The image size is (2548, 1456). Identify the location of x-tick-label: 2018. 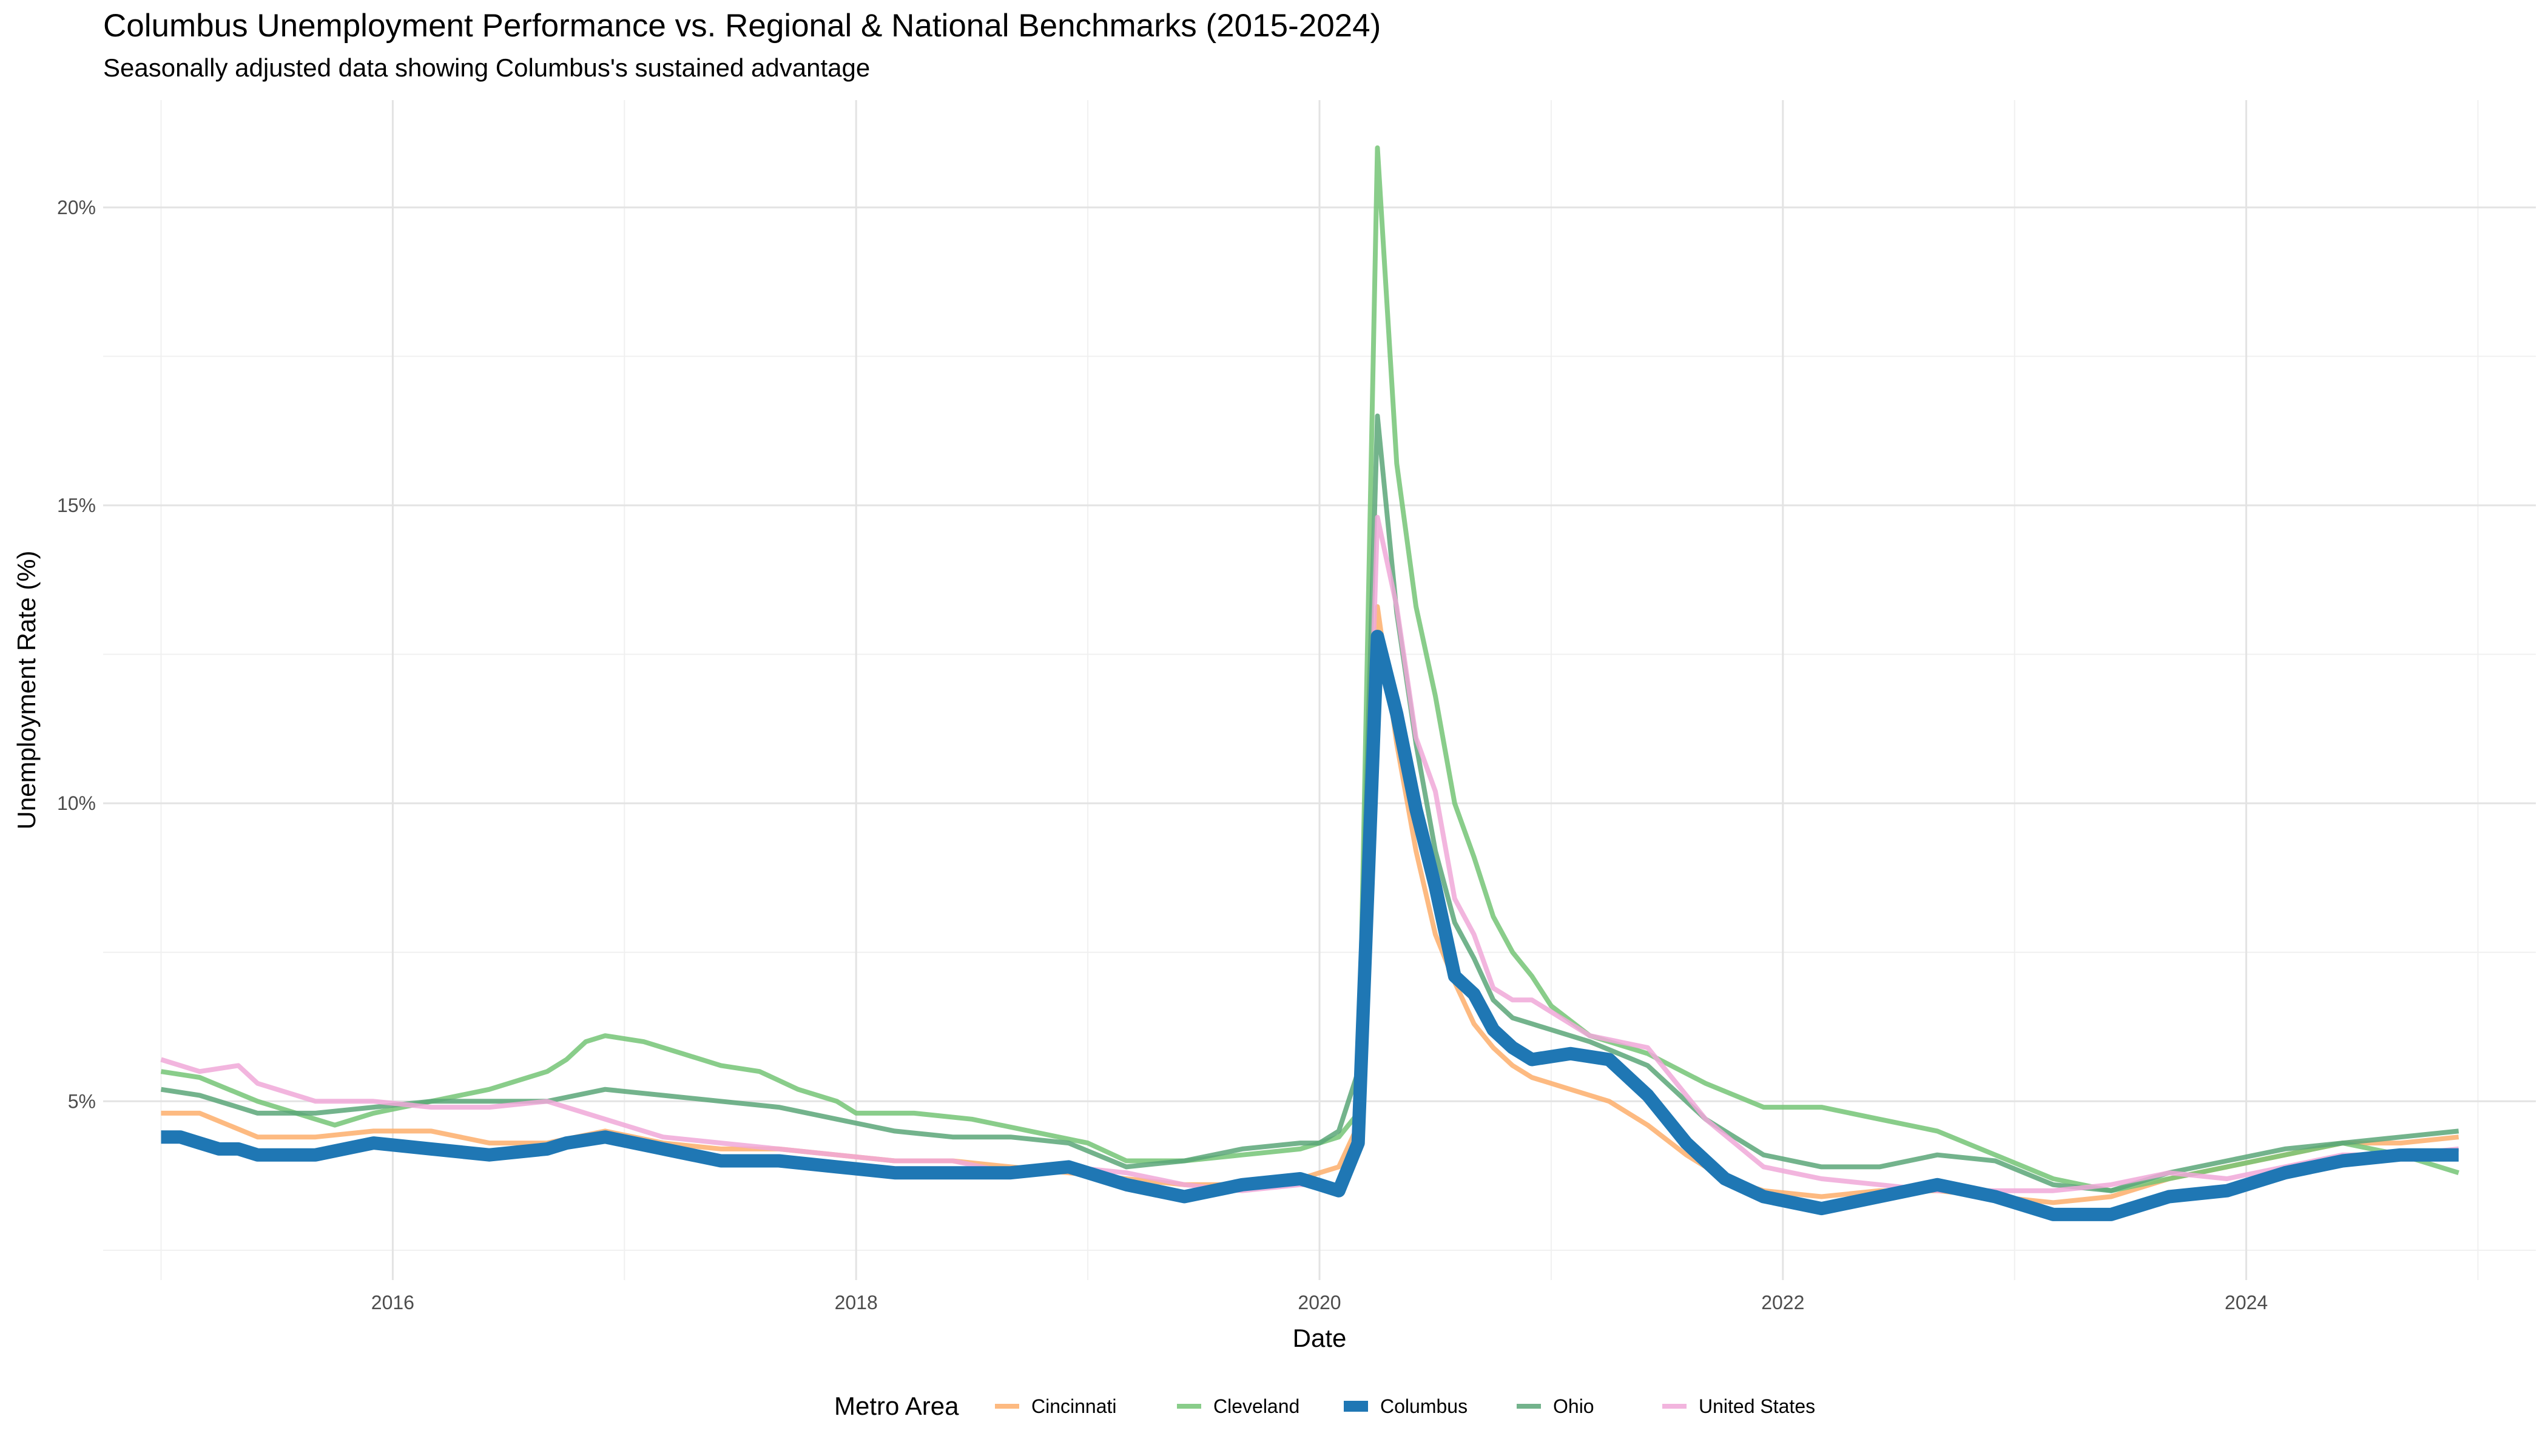
(856, 1302).